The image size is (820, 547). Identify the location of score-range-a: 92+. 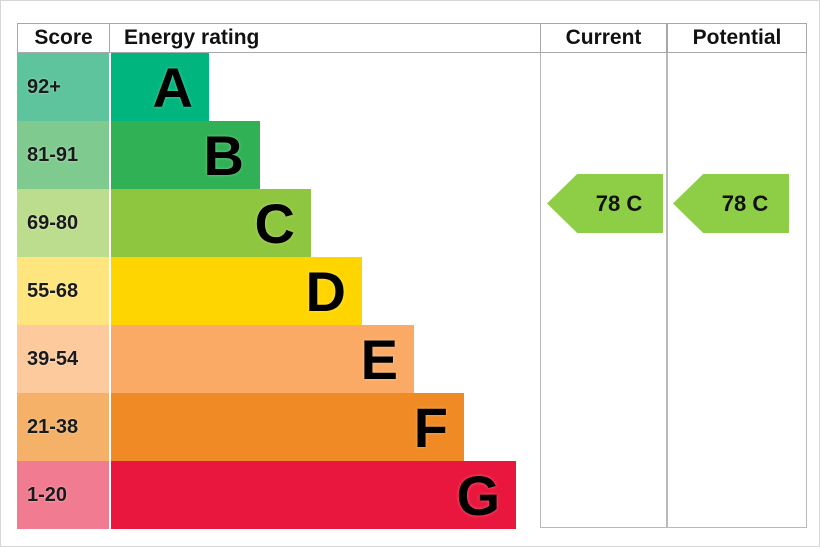
(63, 87).